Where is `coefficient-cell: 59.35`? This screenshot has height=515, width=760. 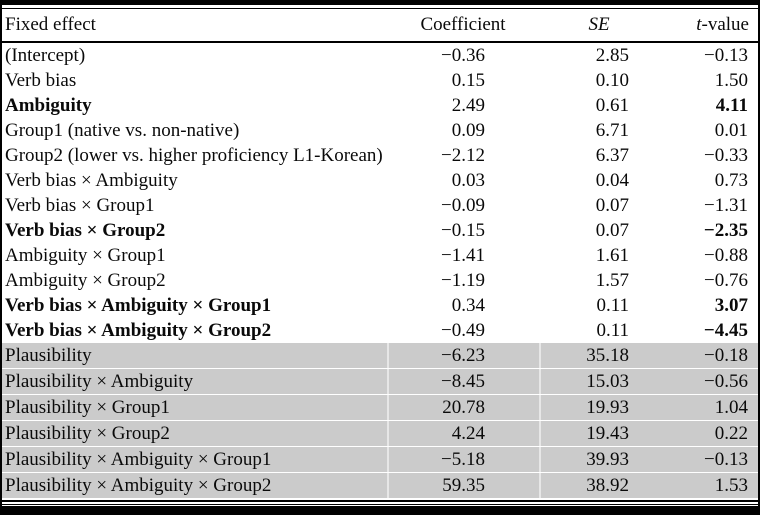
coefficient-cell: 59.35 is located at coordinates (463, 485).